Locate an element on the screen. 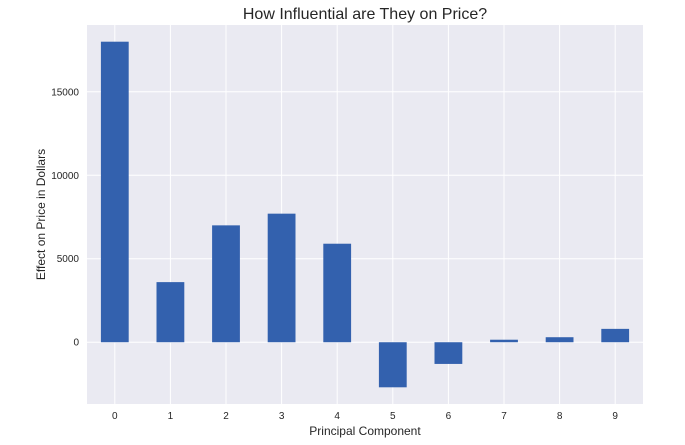  x-tick-label: 8 is located at coordinates (560, 416).